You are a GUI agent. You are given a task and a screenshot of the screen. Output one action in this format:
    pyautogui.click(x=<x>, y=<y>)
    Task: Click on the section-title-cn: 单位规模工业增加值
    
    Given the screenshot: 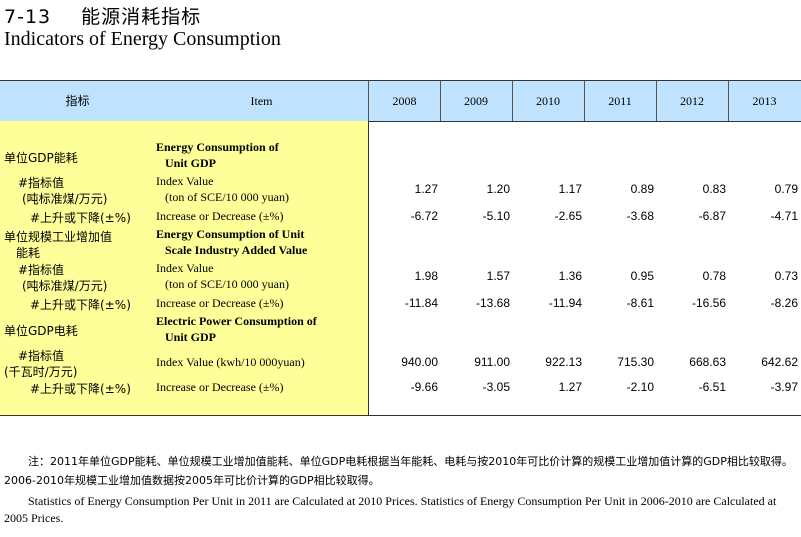 What is the action you would take?
    pyautogui.click(x=58, y=237)
    